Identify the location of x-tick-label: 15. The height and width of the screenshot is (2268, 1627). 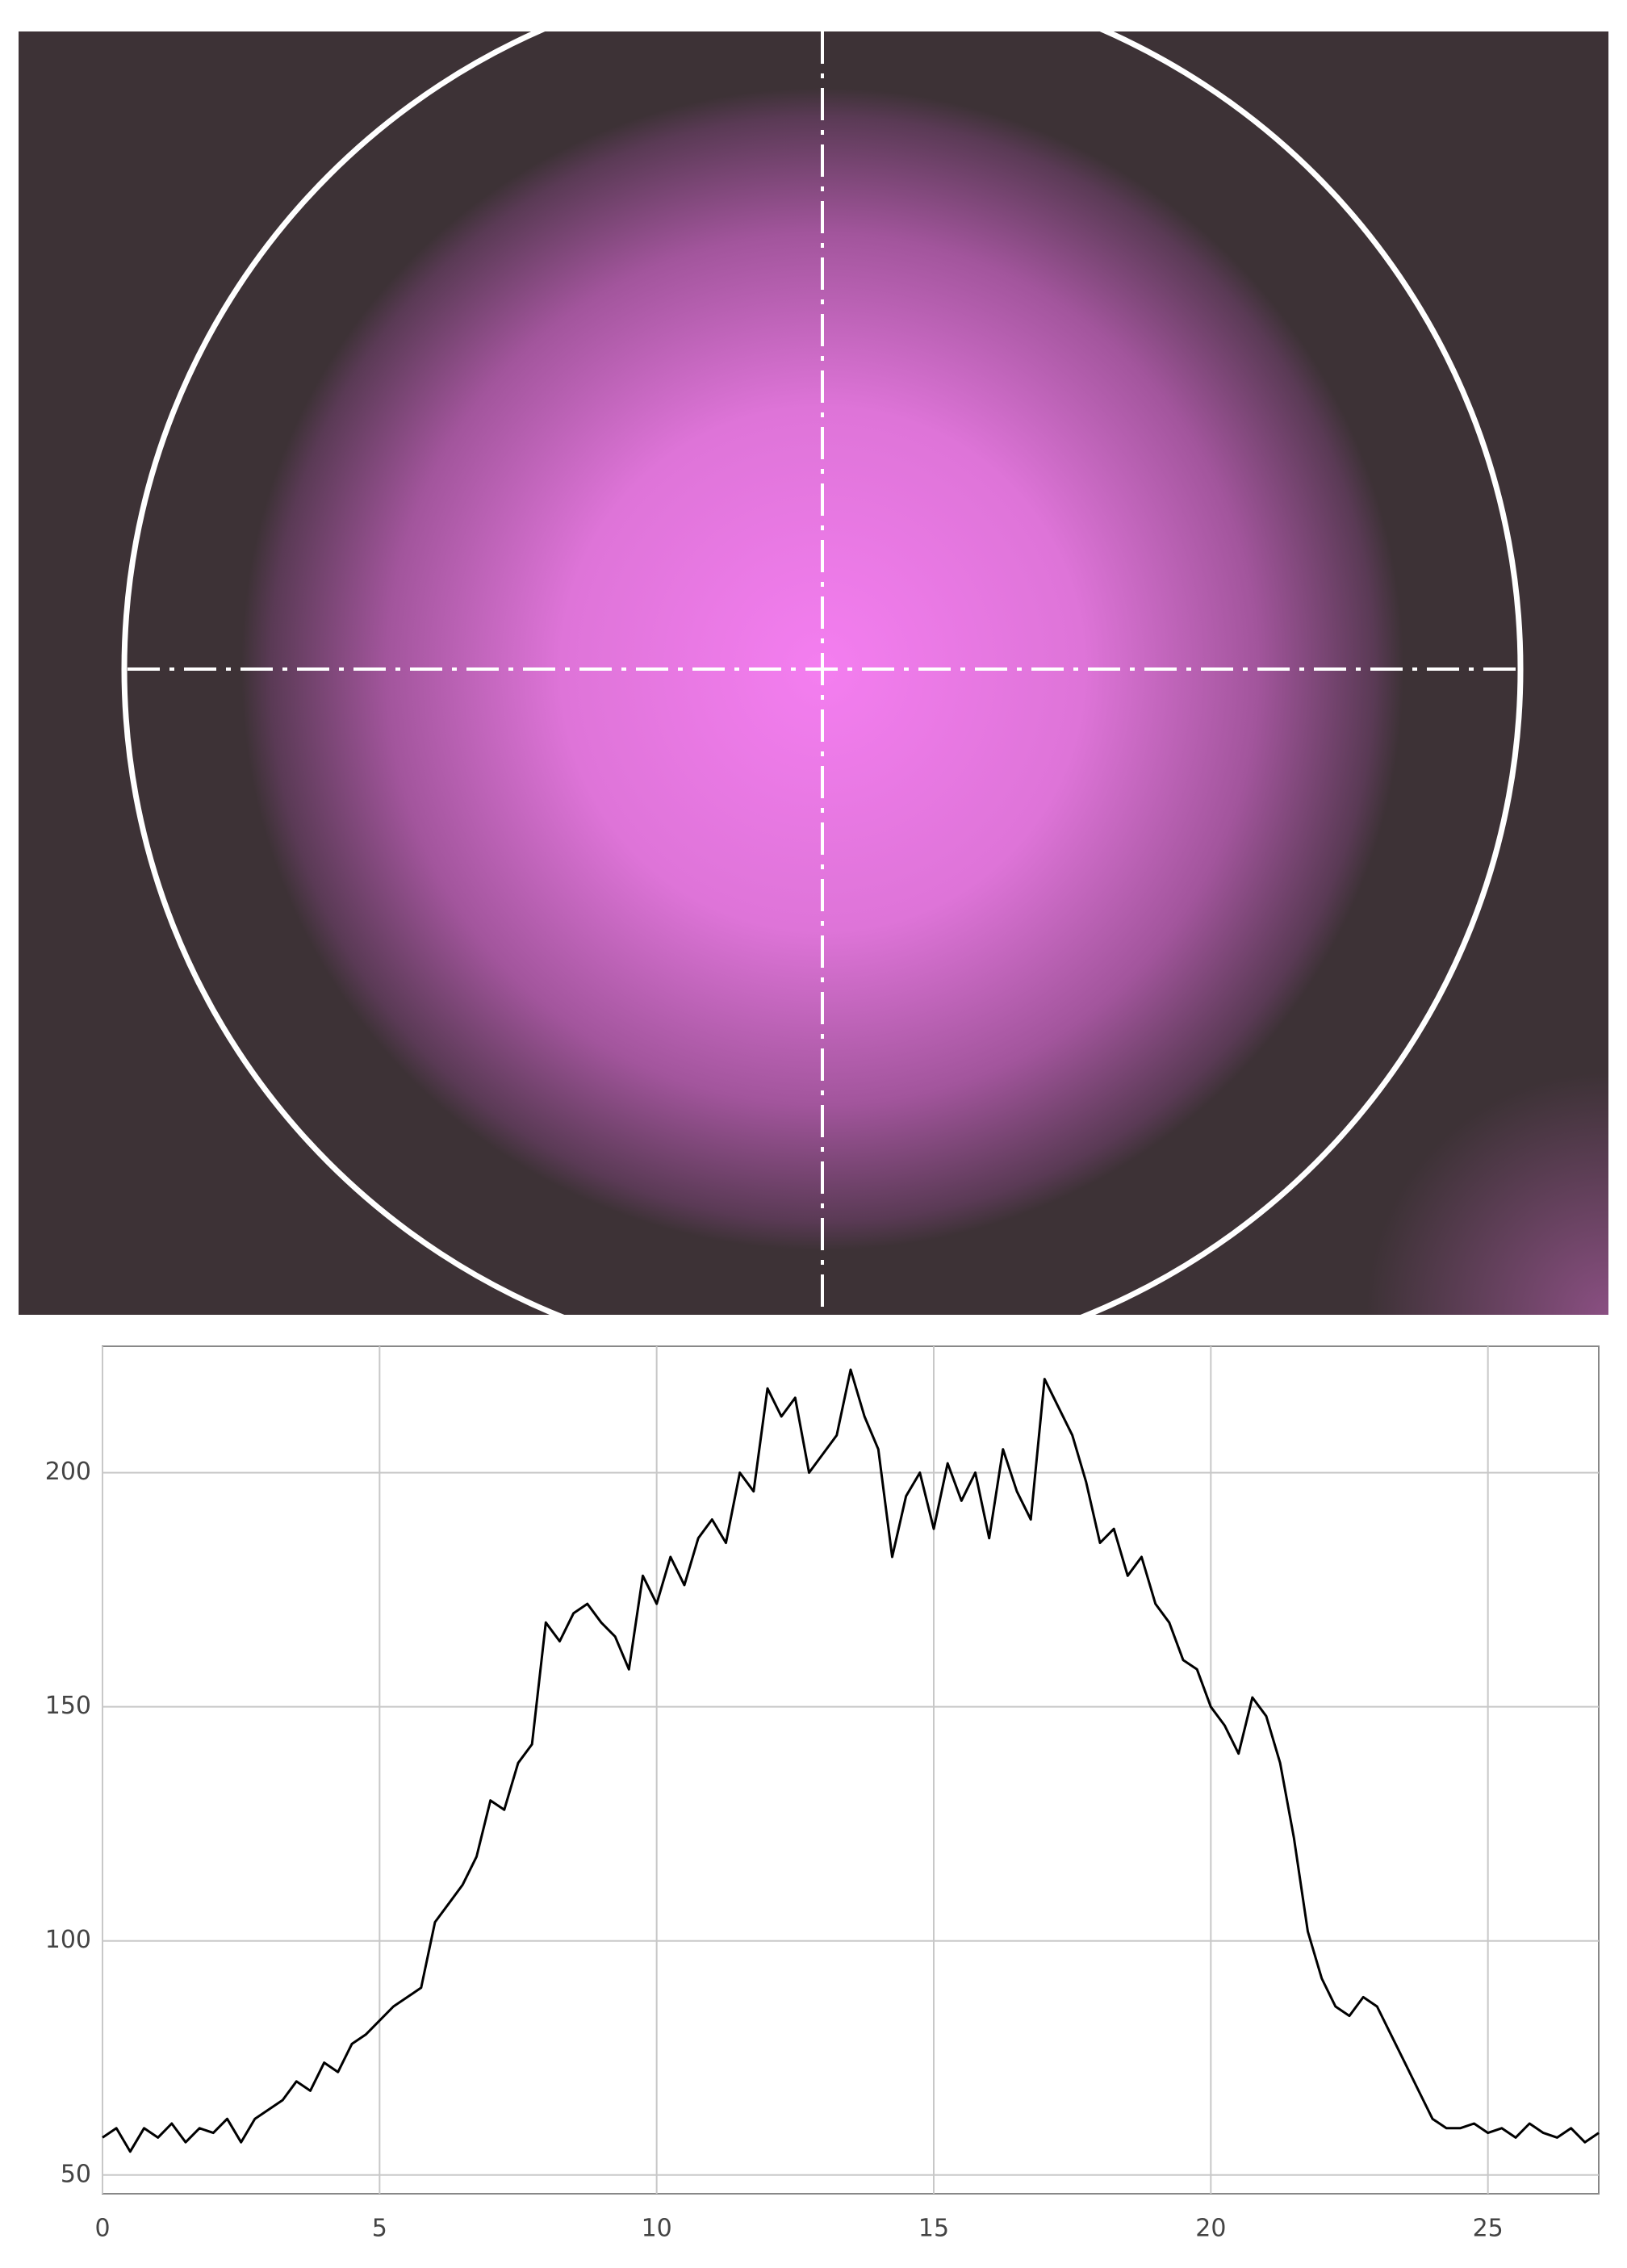
(933, 2229).